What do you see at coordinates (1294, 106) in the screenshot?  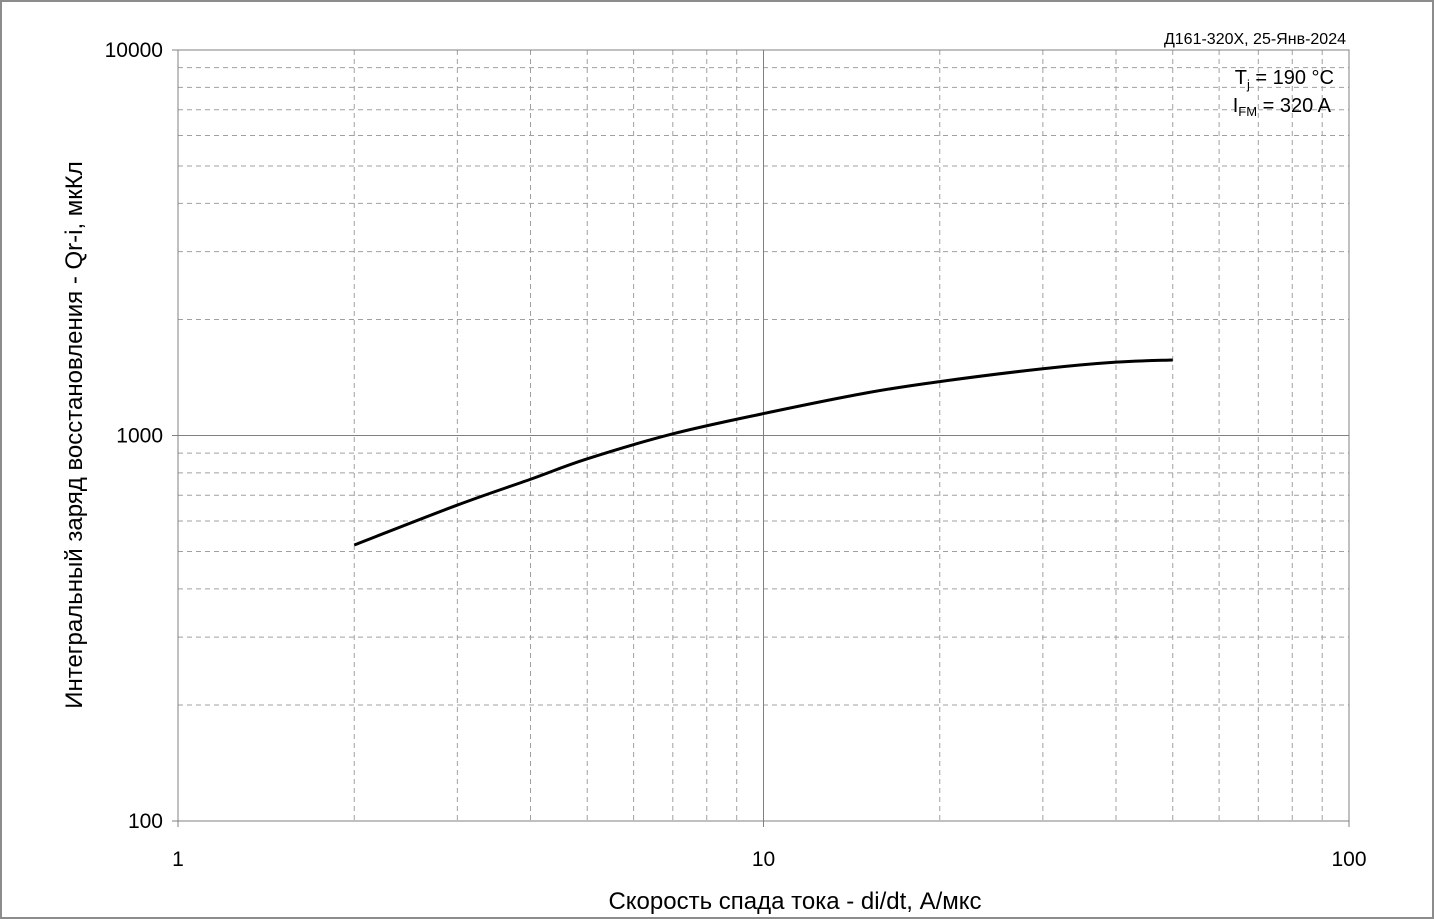 I see `ifm-value: = 320 A` at bounding box center [1294, 106].